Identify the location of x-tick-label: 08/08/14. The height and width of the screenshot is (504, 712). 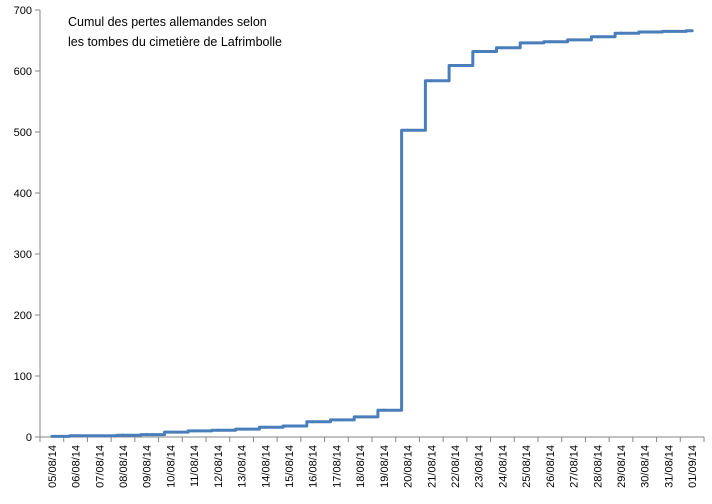
(124, 466).